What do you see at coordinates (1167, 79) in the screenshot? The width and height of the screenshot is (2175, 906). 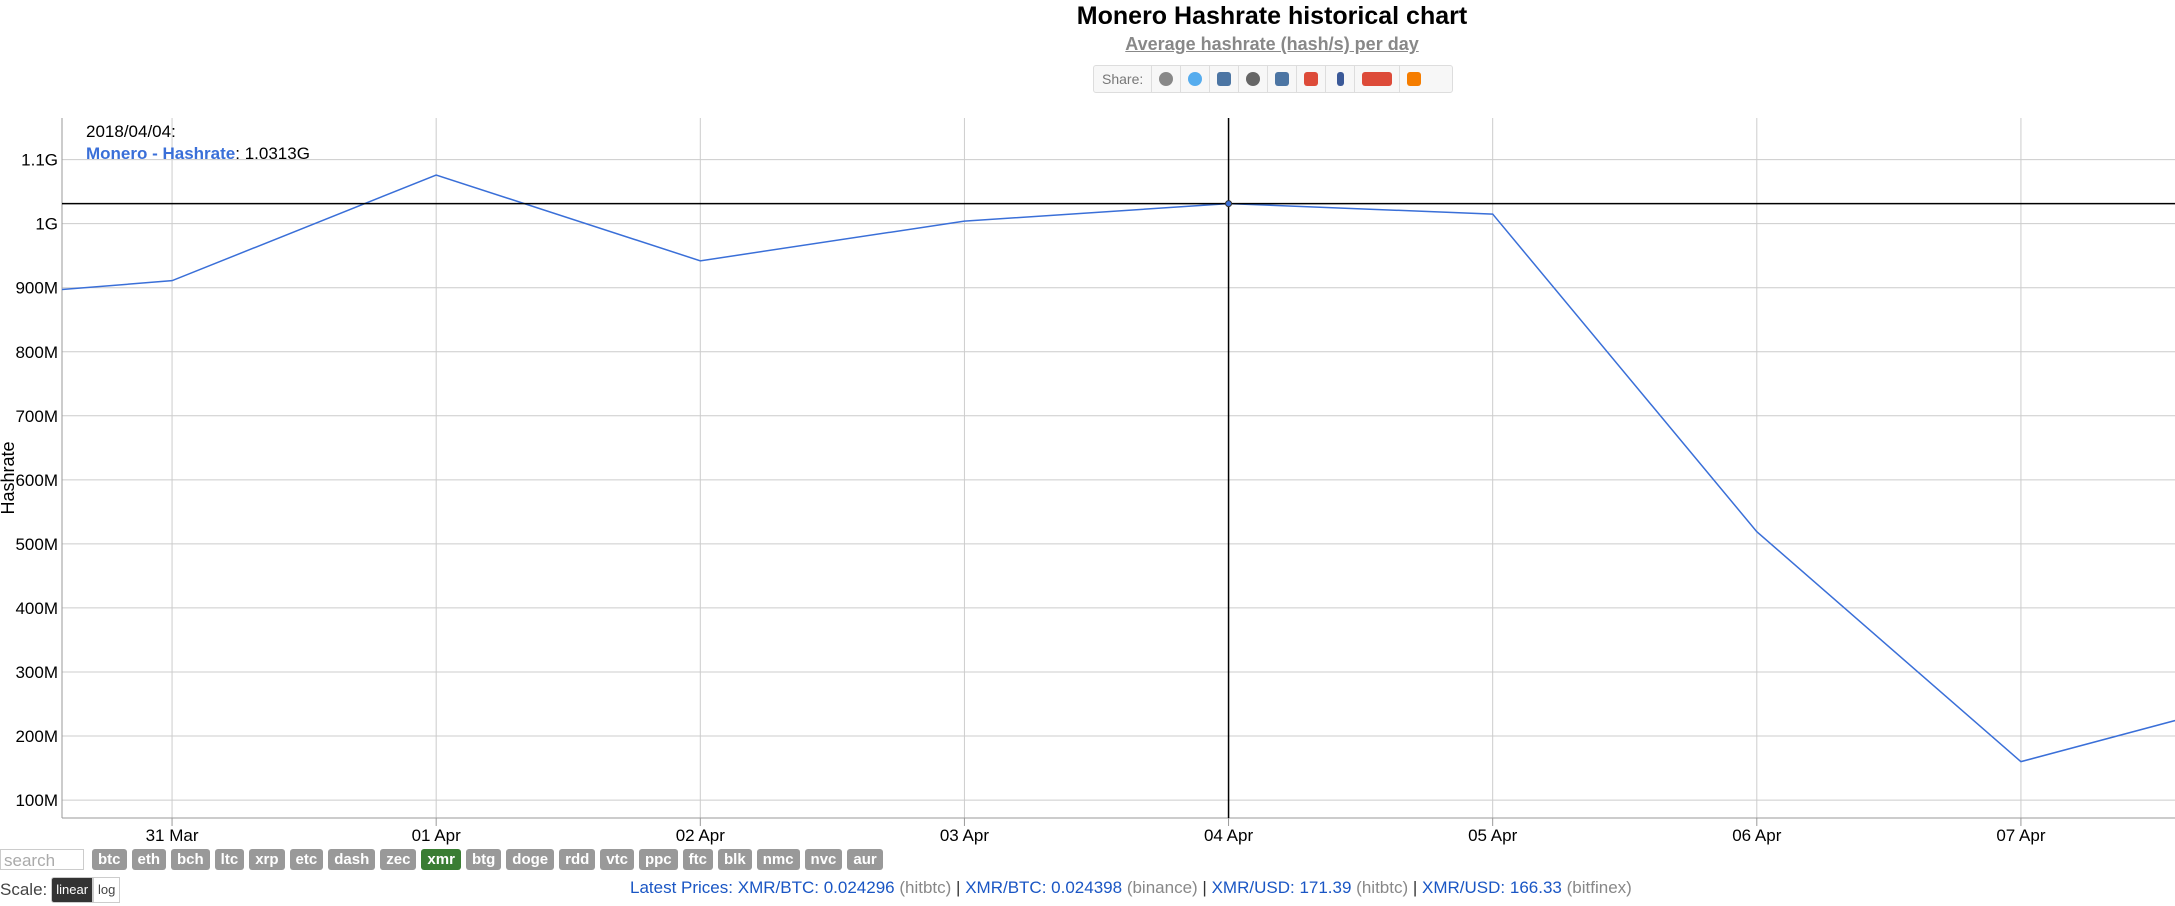 I see `share-reddit` at bounding box center [1167, 79].